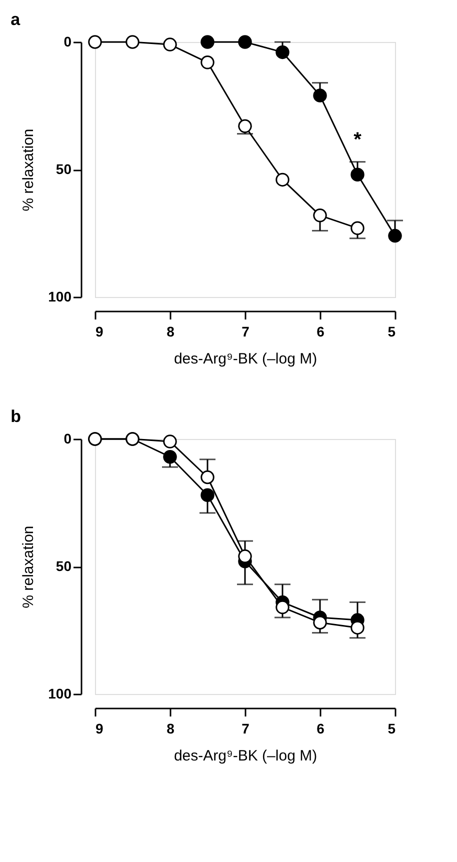  Describe the element at coordinates (15, 19) in the screenshot. I see `chart-title: a` at that location.